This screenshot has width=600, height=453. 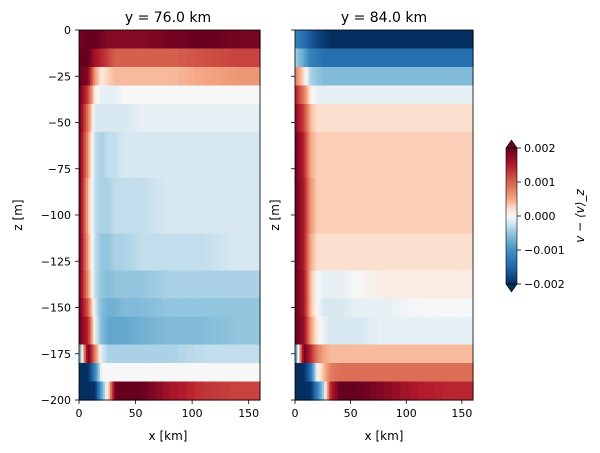 I want to click on panel-right-title: y = 84.0 km, so click(x=384, y=18).